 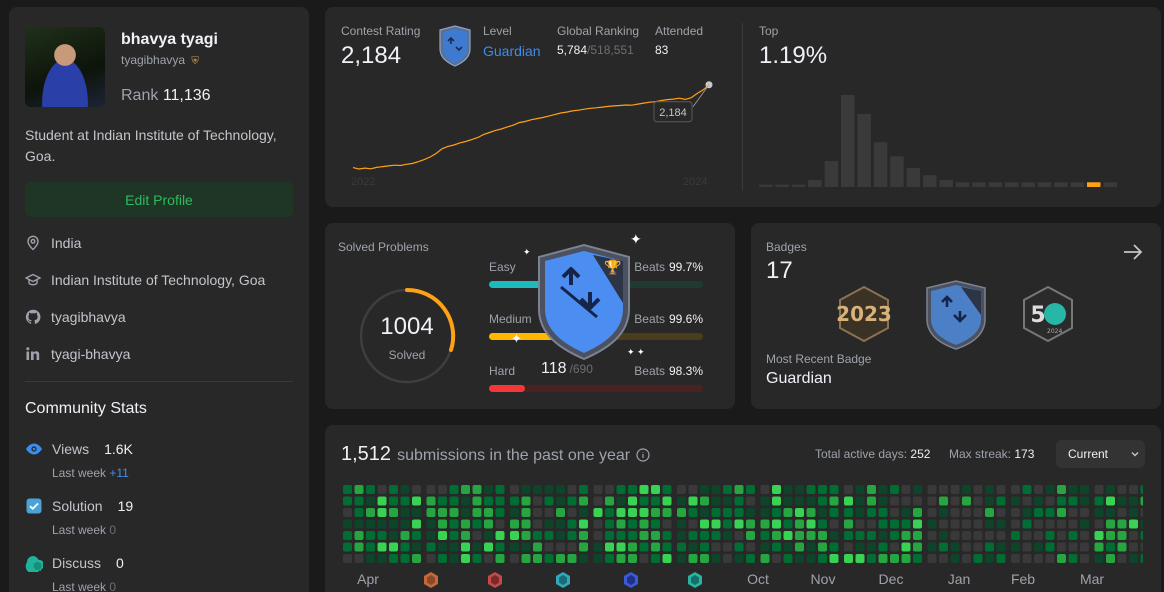 What do you see at coordinates (643, 454) in the screenshot?
I see `info-icon` at bounding box center [643, 454].